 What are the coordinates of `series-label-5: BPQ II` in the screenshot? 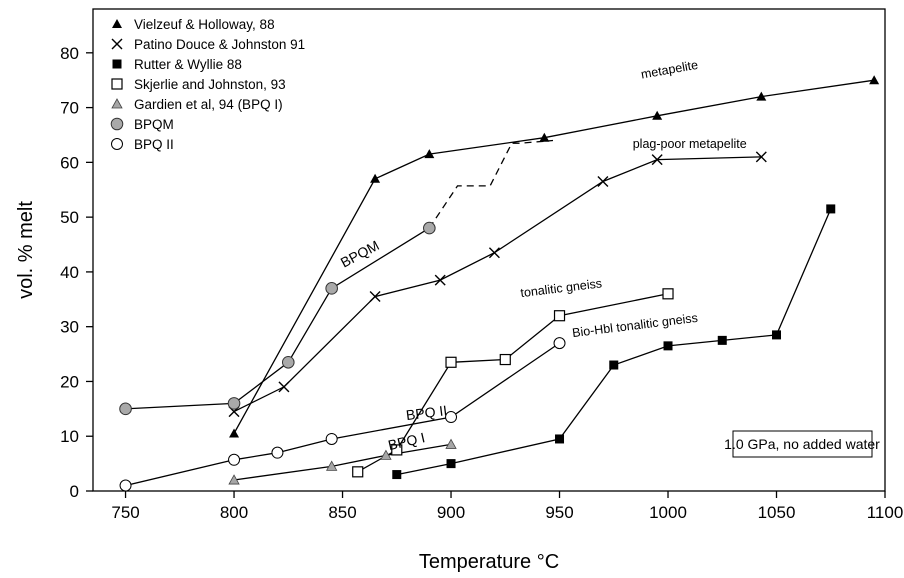 It's located at (426, 412).